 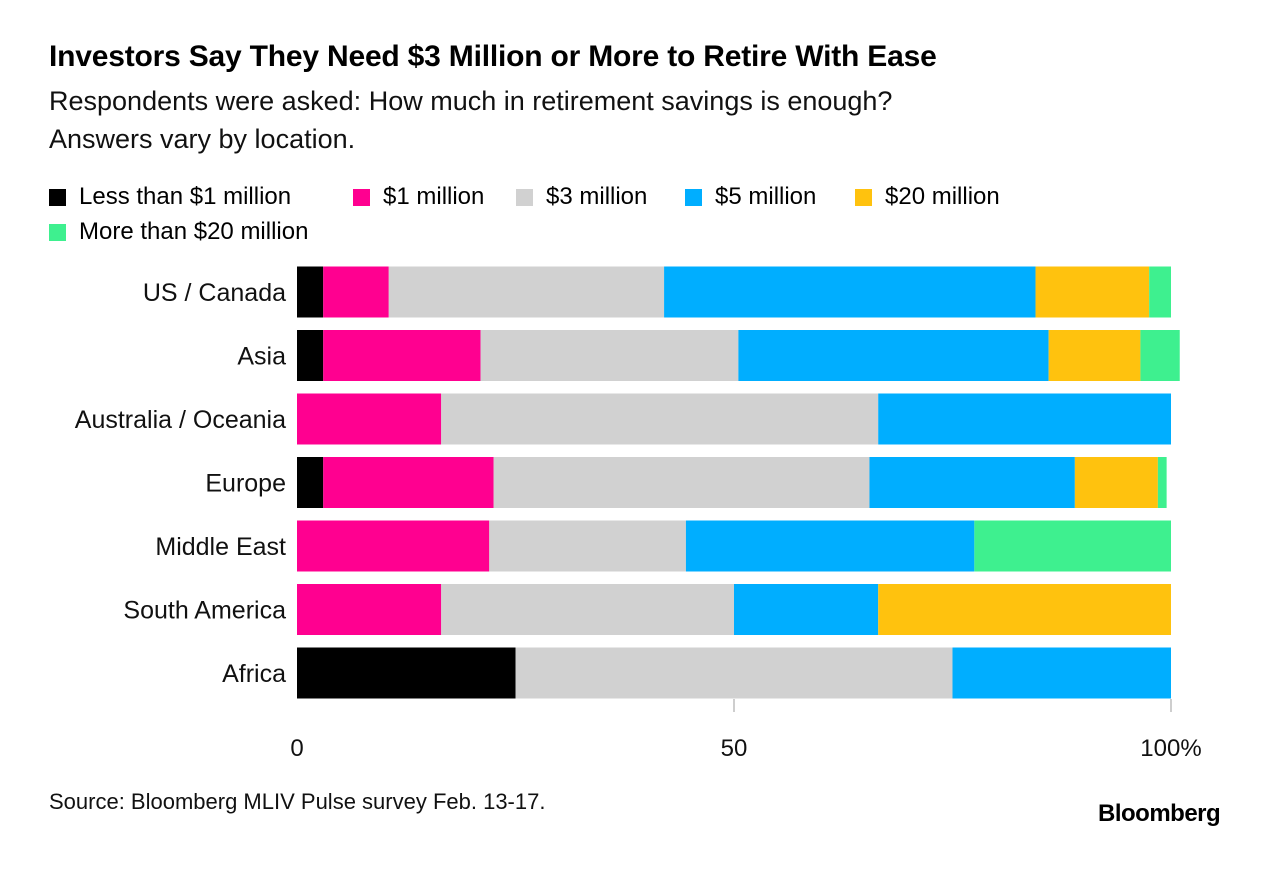 I want to click on bar-segment-europe-more-than-20-million, so click(x=1162, y=482).